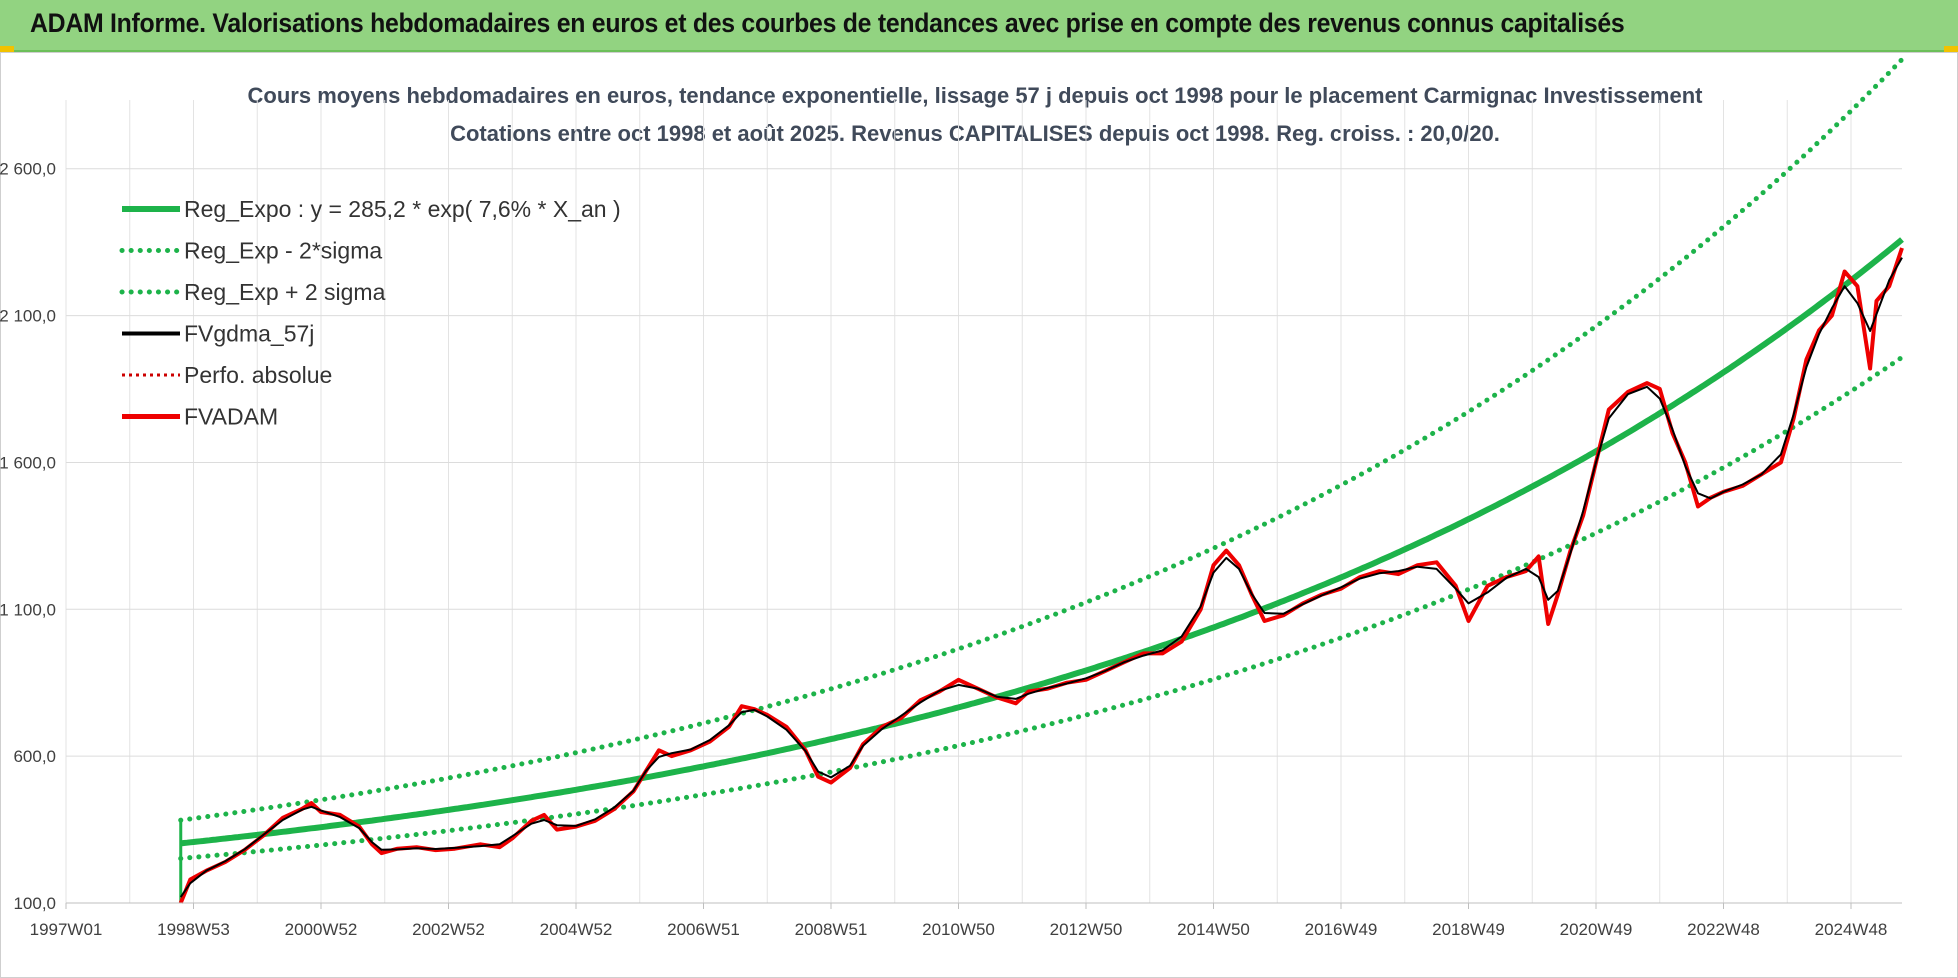 The width and height of the screenshot is (1958, 978). Describe the element at coordinates (1596, 929) in the screenshot. I see `x-tick-label: 2020W49` at that location.